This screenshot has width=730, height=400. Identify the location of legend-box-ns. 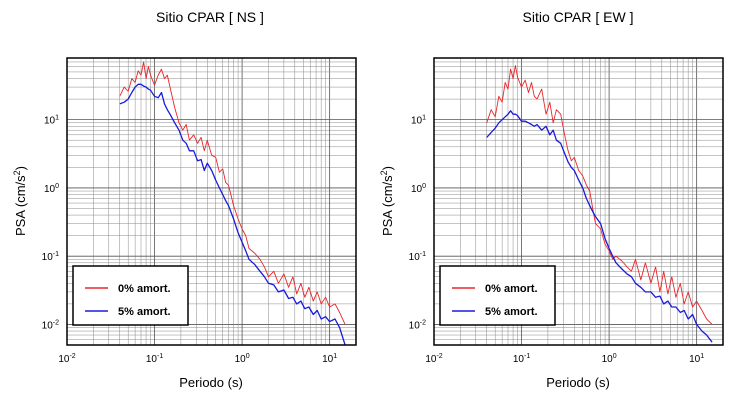
(130, 295).